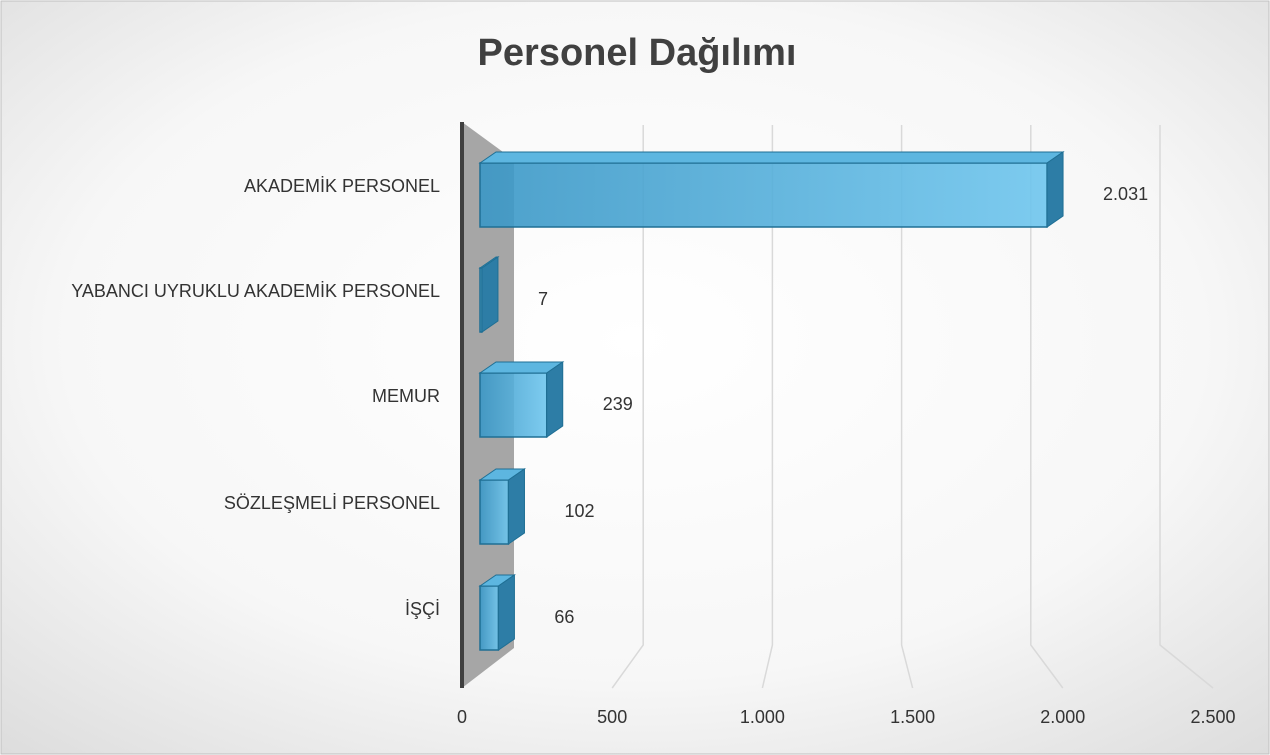  I want to click on x-tick-label: 1.500, so click(912, 717).